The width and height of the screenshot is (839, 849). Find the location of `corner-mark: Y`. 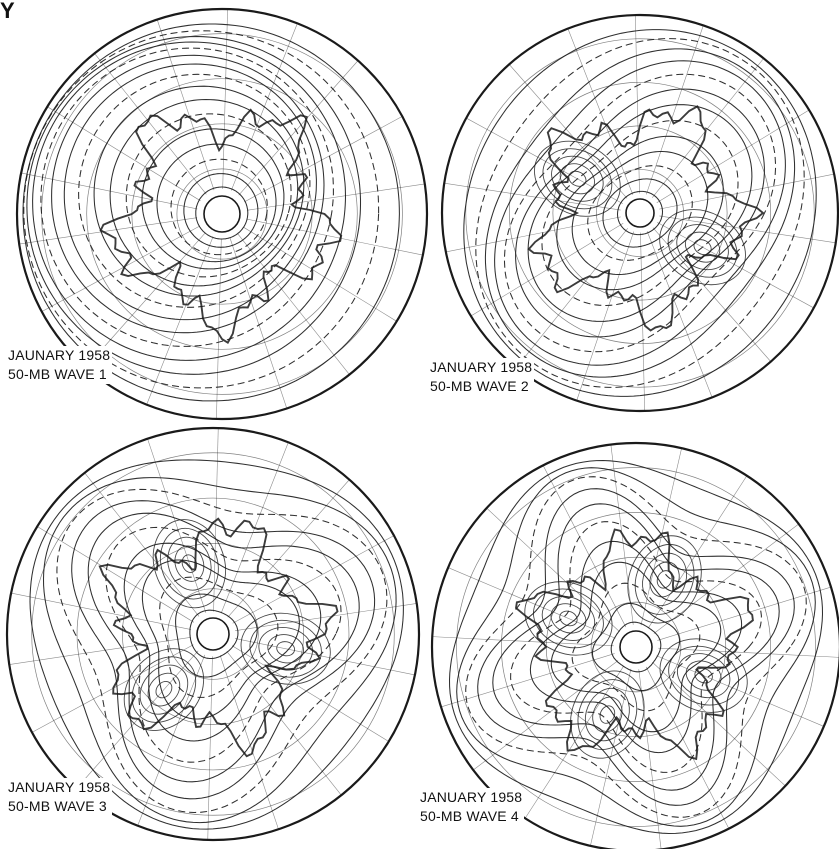

corner-mark: Y is located at coordinates (7, 11).